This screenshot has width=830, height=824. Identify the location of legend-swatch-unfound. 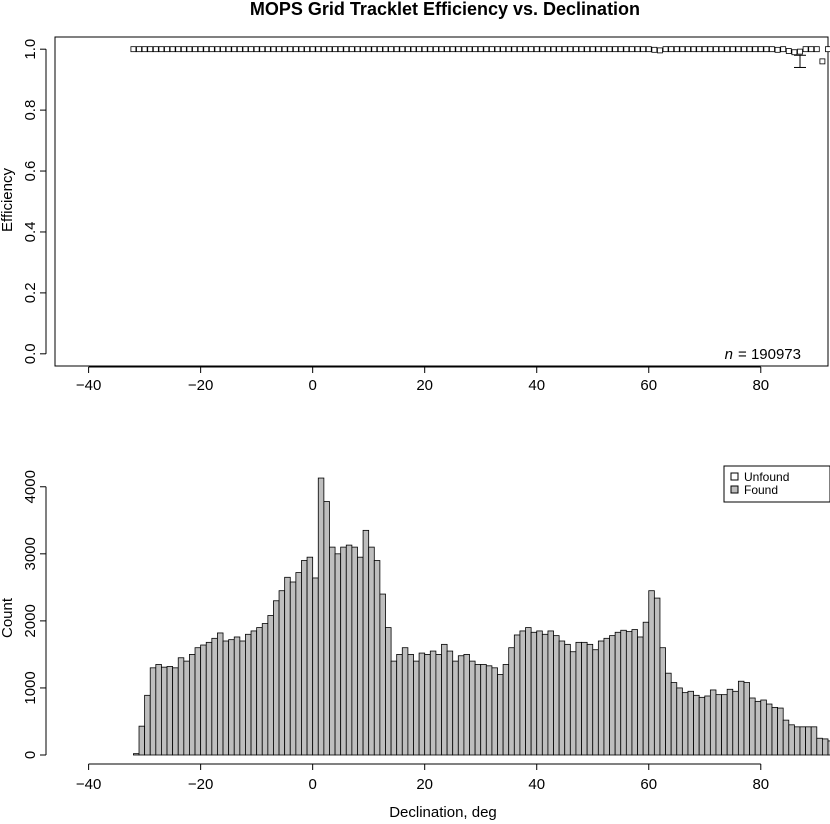
(734, 476).